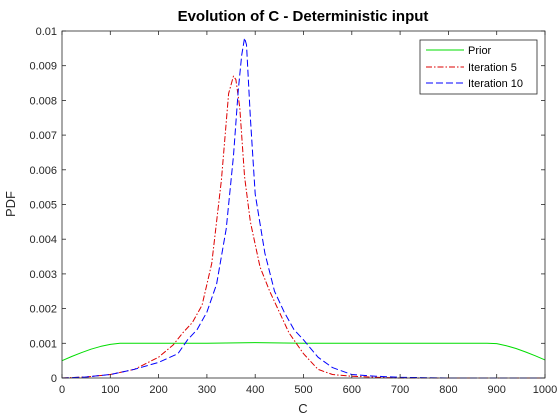 The height and width of the screenshot is (420, 560). Describe the element at coordinates (480, 51) in the screenshot. I see `legend-label-prior: Prior` at that location.